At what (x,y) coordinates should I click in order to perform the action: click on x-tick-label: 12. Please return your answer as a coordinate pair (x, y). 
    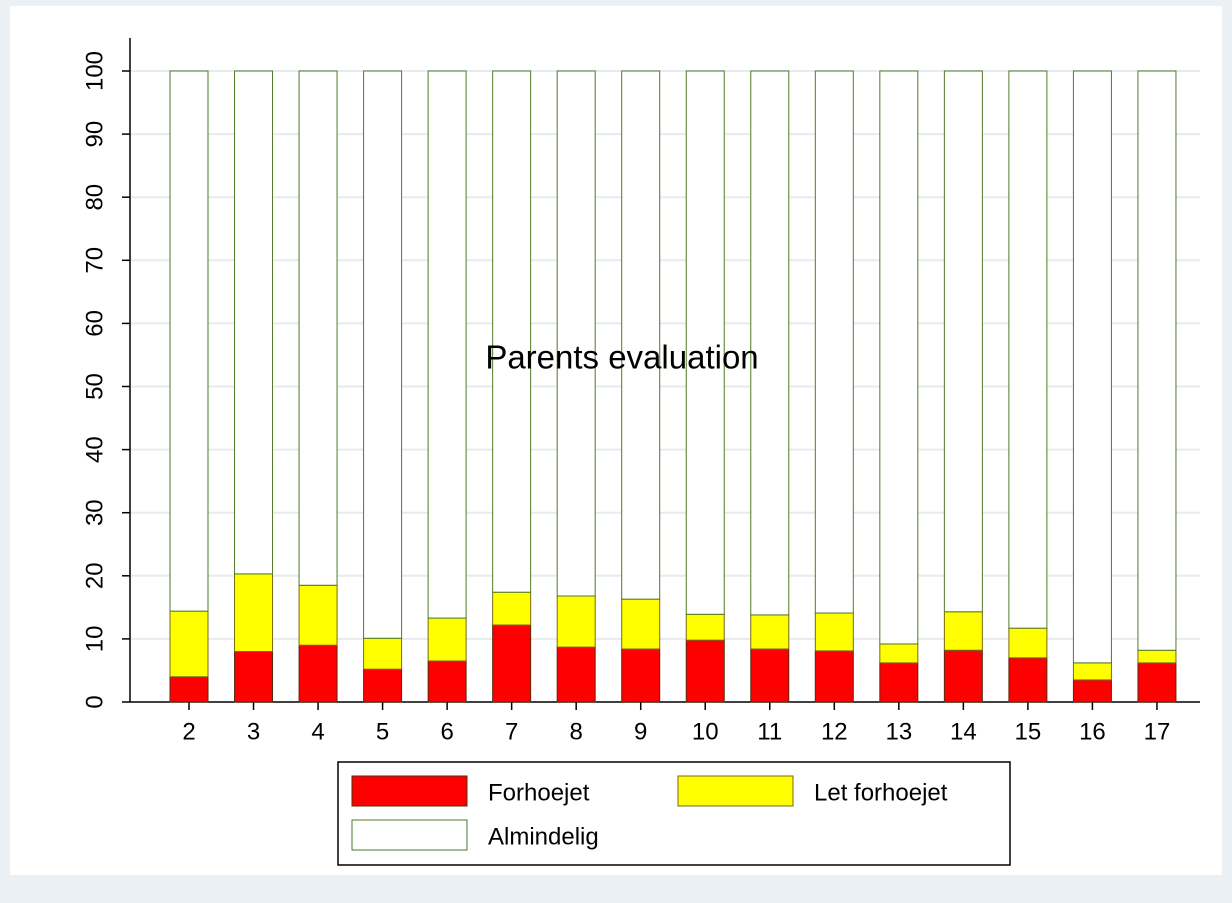
    Looking at the image, I should click on (834, 731).